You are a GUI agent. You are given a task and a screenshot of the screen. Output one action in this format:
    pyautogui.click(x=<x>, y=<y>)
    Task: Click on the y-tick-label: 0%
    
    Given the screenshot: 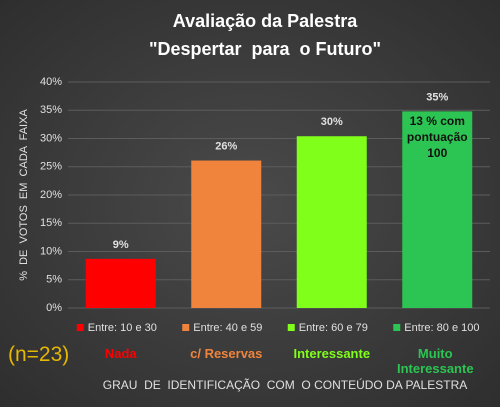 What is the action you would take?
    pyautogui.click(x=54, y=308)
    